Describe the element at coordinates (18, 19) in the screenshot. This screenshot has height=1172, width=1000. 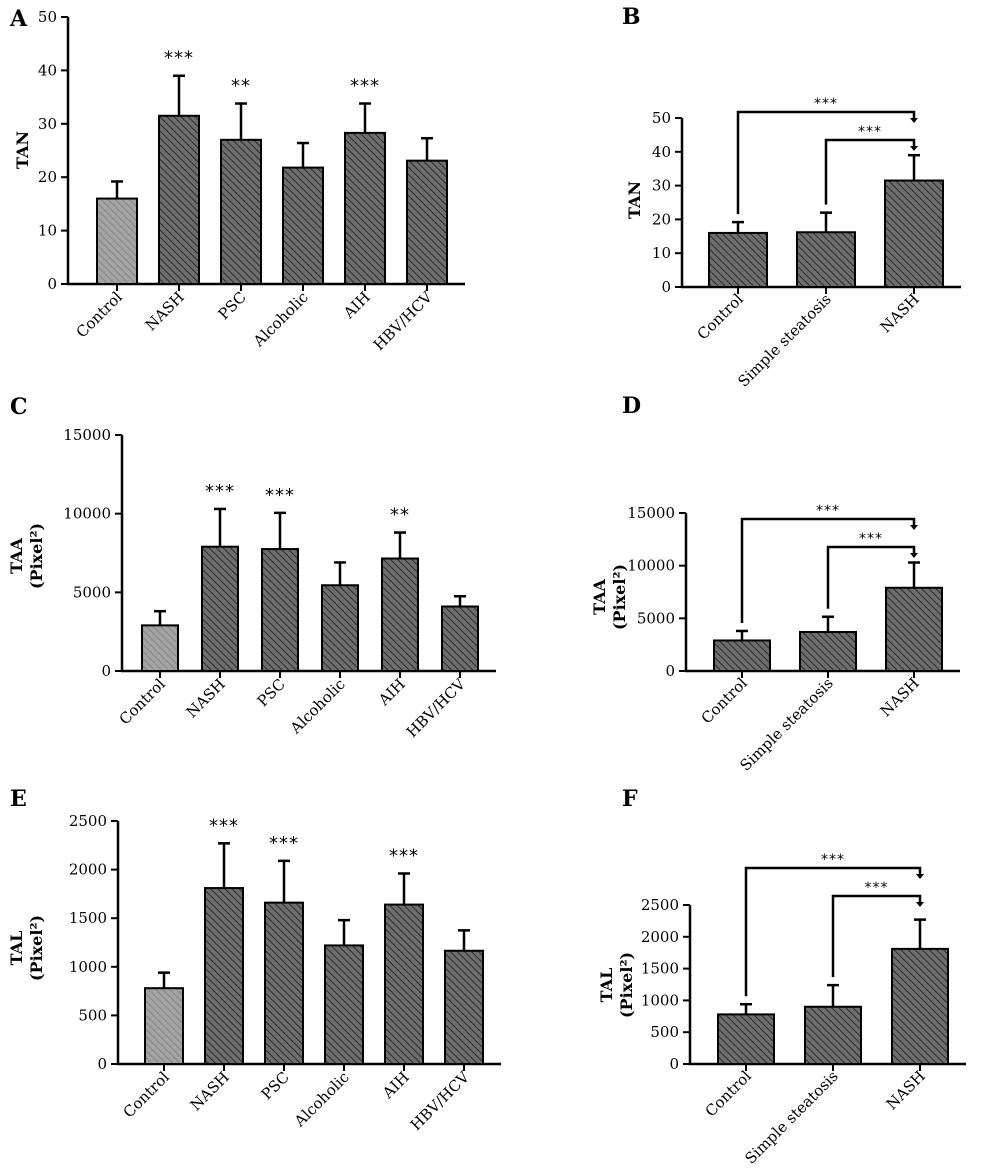
I see `panel-letter: A` at that location.